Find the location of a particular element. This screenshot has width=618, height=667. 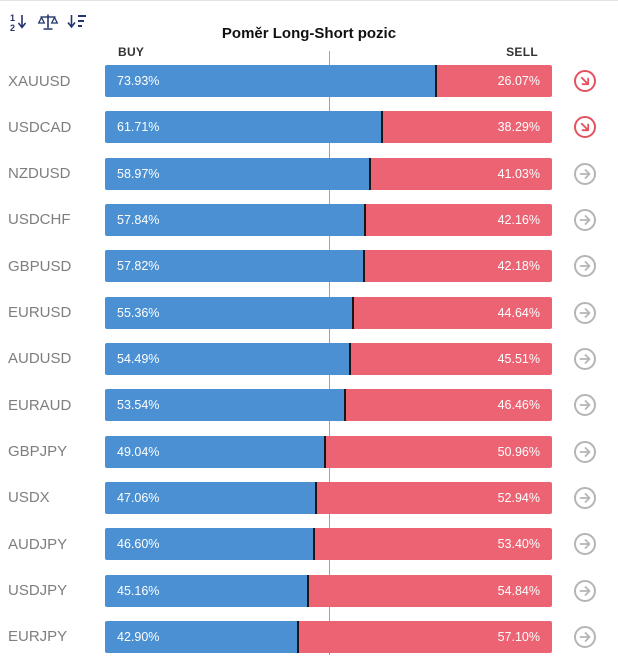

widget-header: 1 2 Poměr Long-Short poz is located at coordinates (309, 36).